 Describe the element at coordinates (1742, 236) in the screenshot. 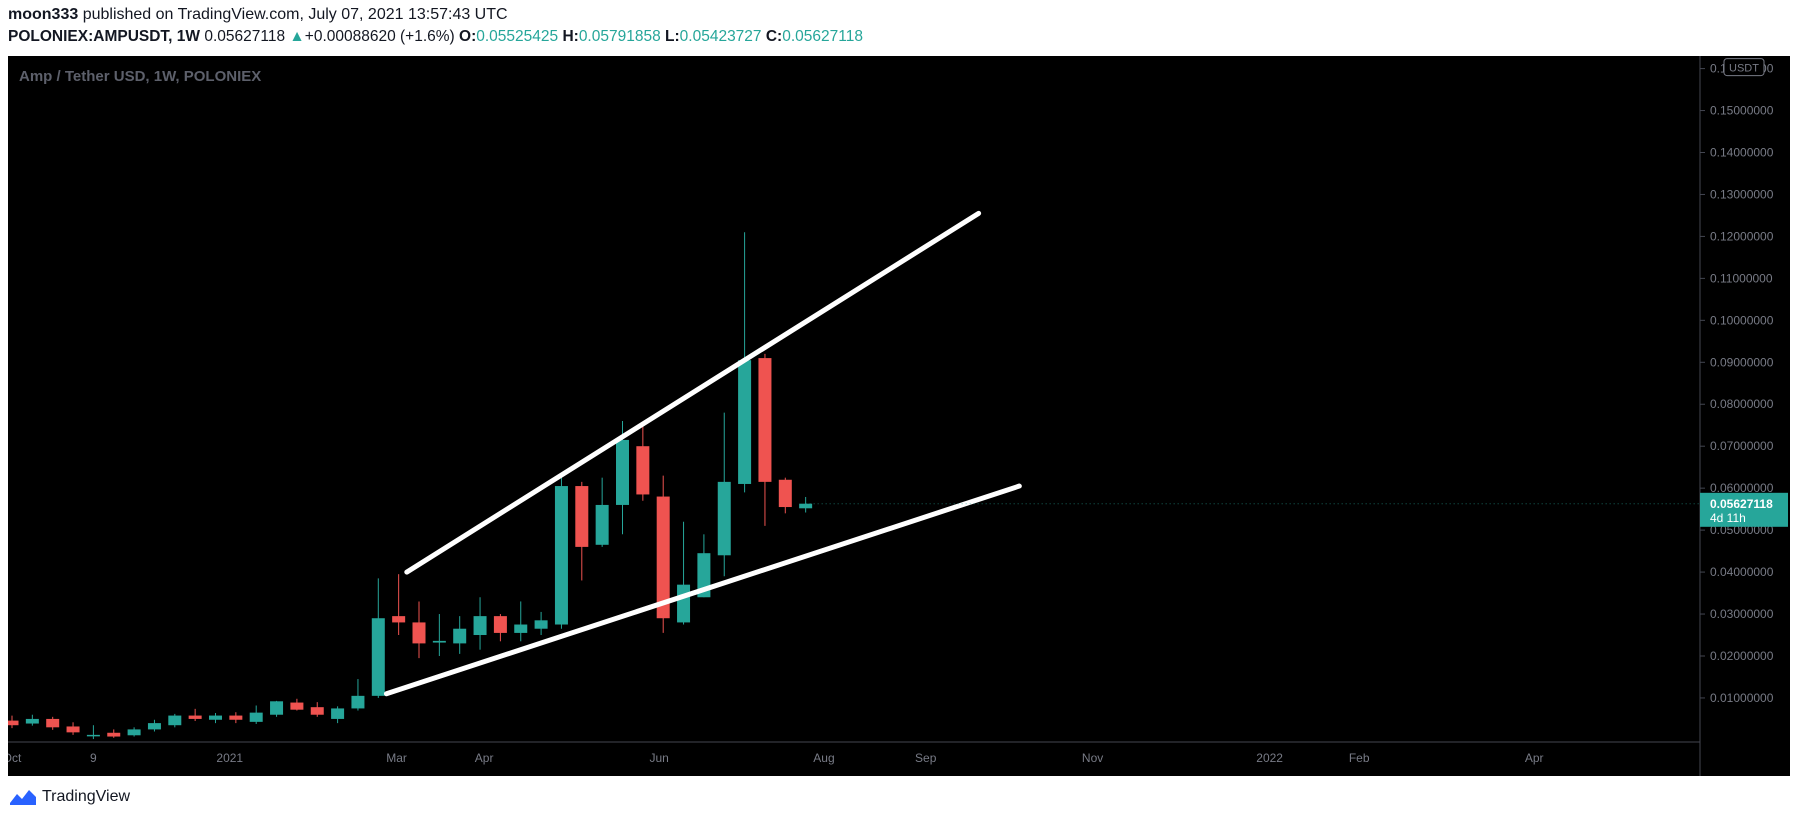

I see `y-tick-label: 0.12000000` at that location.